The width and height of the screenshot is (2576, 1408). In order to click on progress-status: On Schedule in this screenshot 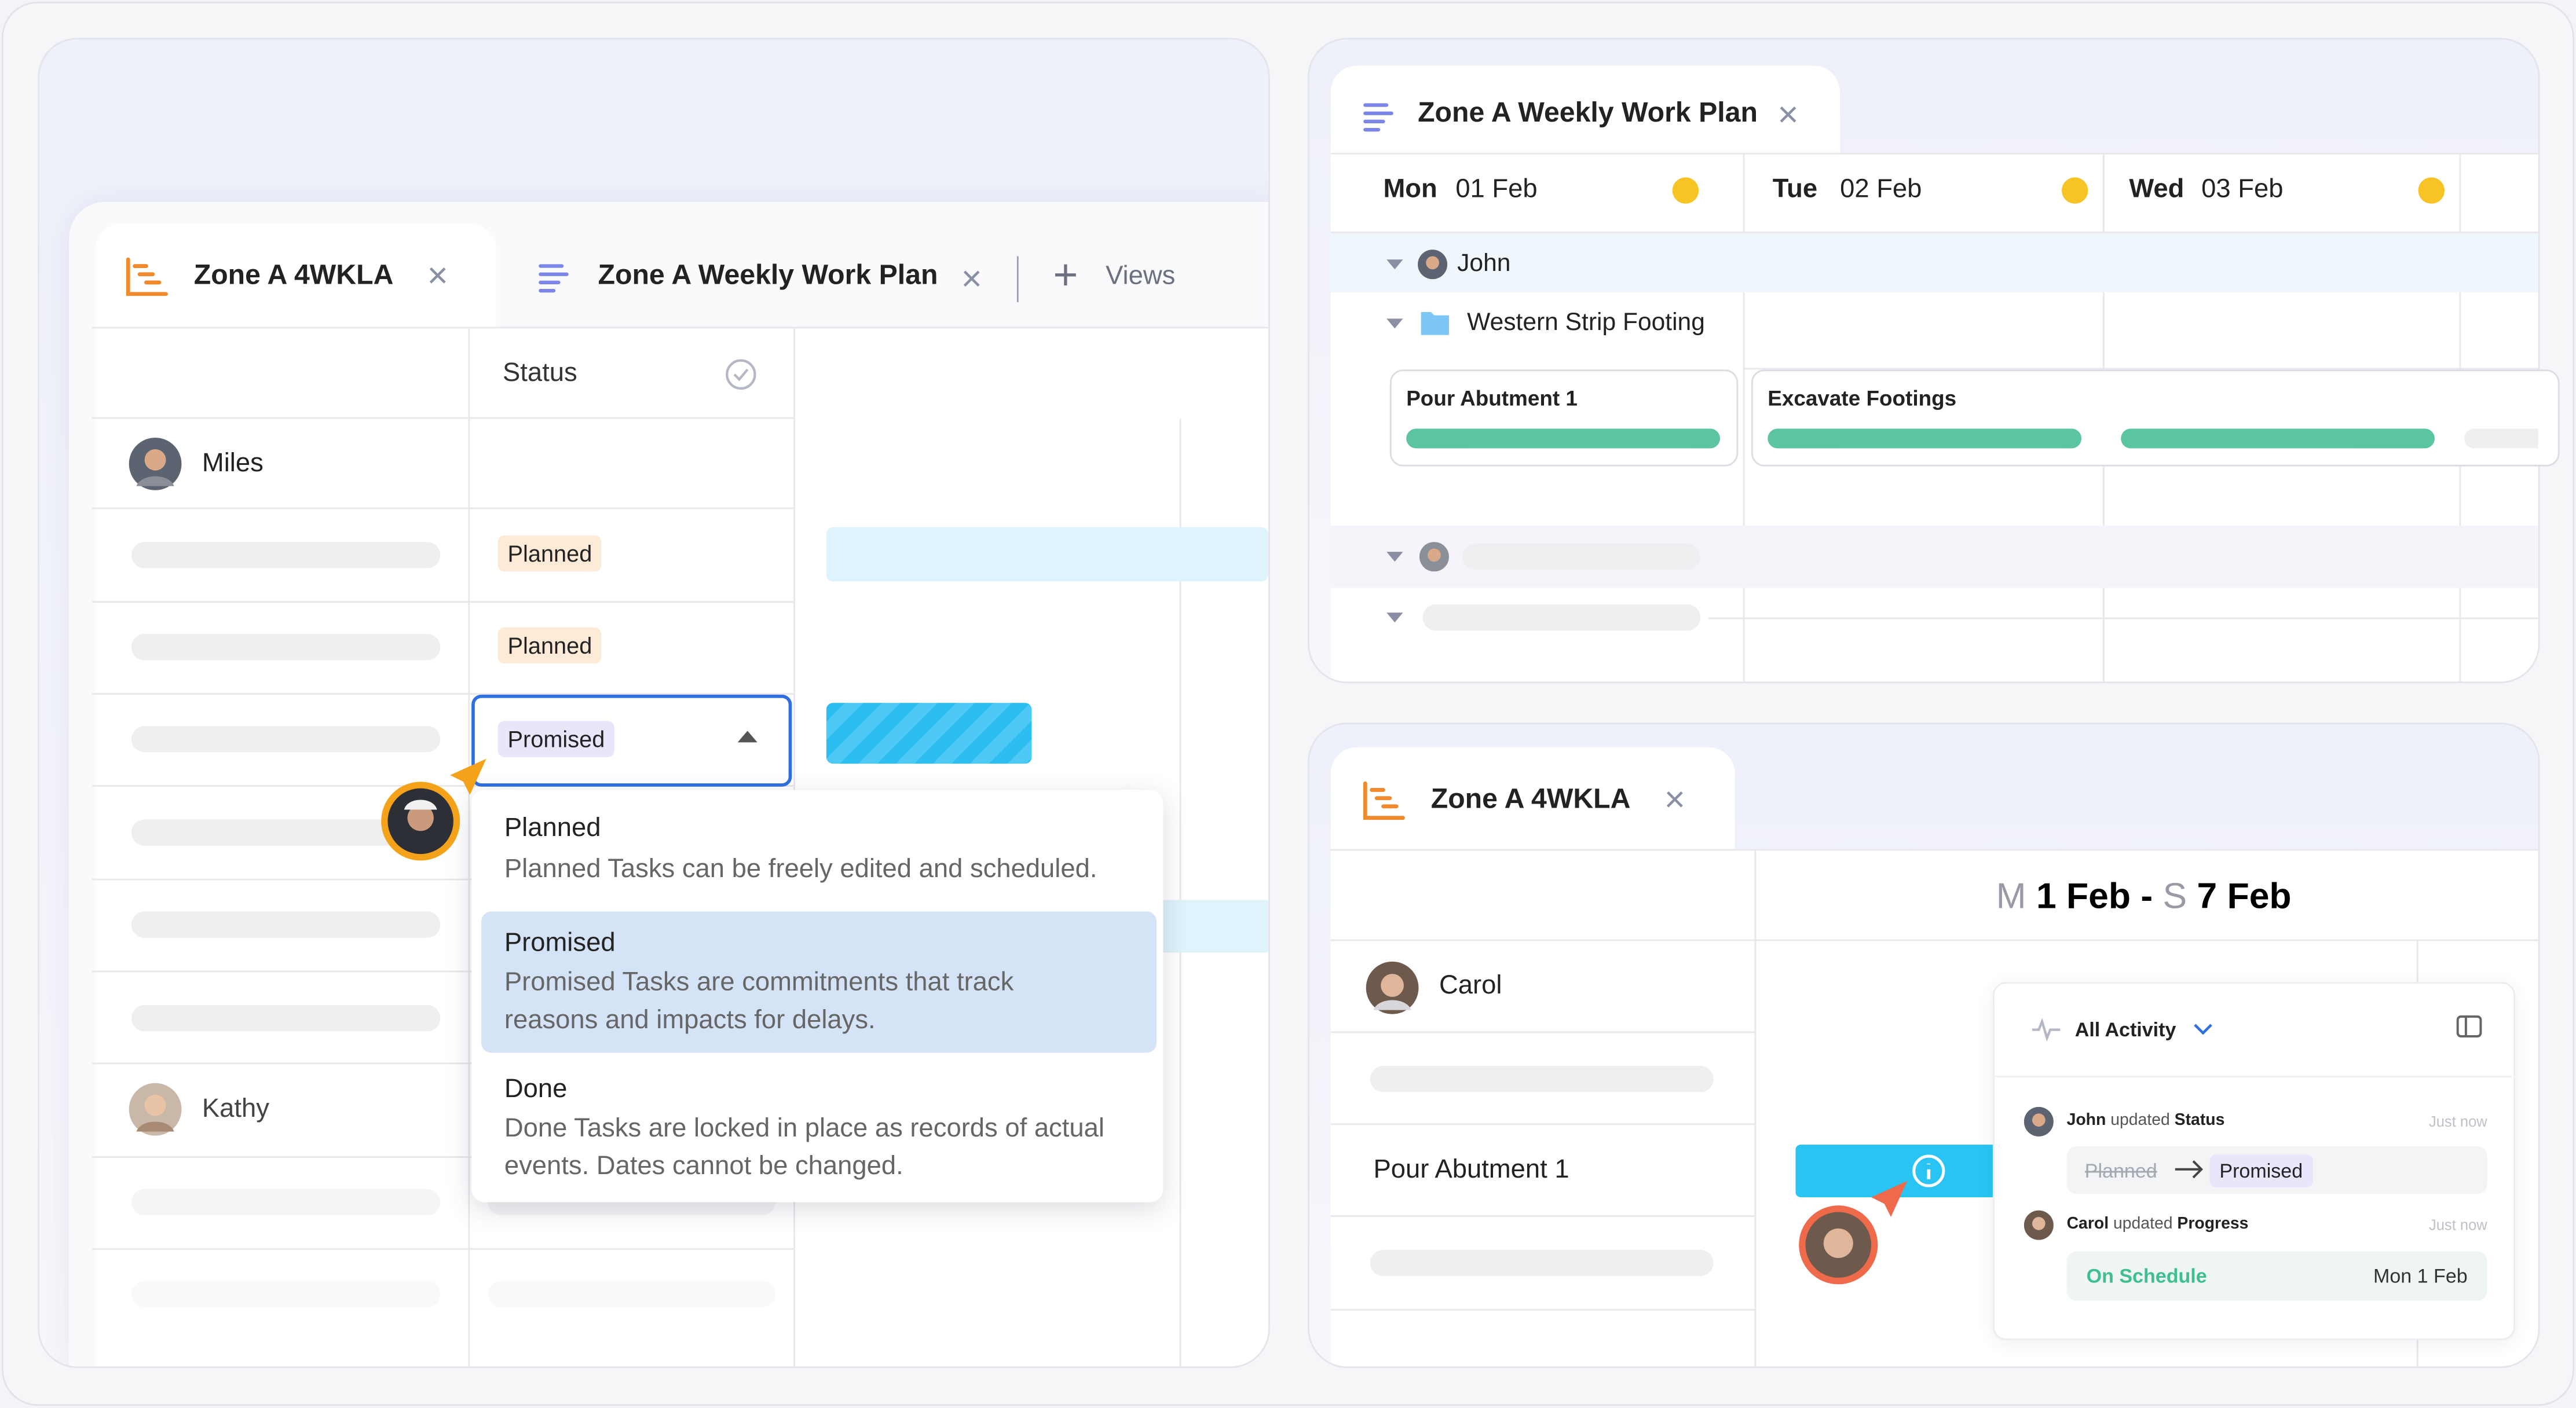, I will do `click(2146, 1276)`.